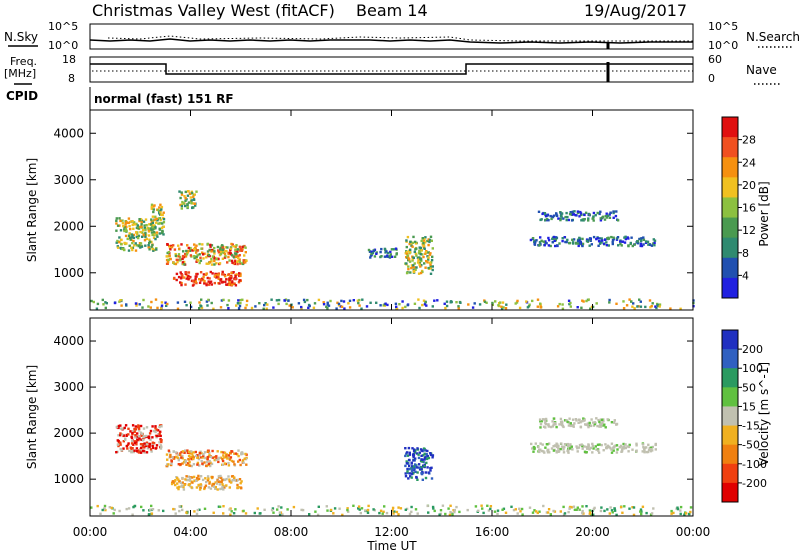  I want to click on nave-label: Nave, so click(761, 70).